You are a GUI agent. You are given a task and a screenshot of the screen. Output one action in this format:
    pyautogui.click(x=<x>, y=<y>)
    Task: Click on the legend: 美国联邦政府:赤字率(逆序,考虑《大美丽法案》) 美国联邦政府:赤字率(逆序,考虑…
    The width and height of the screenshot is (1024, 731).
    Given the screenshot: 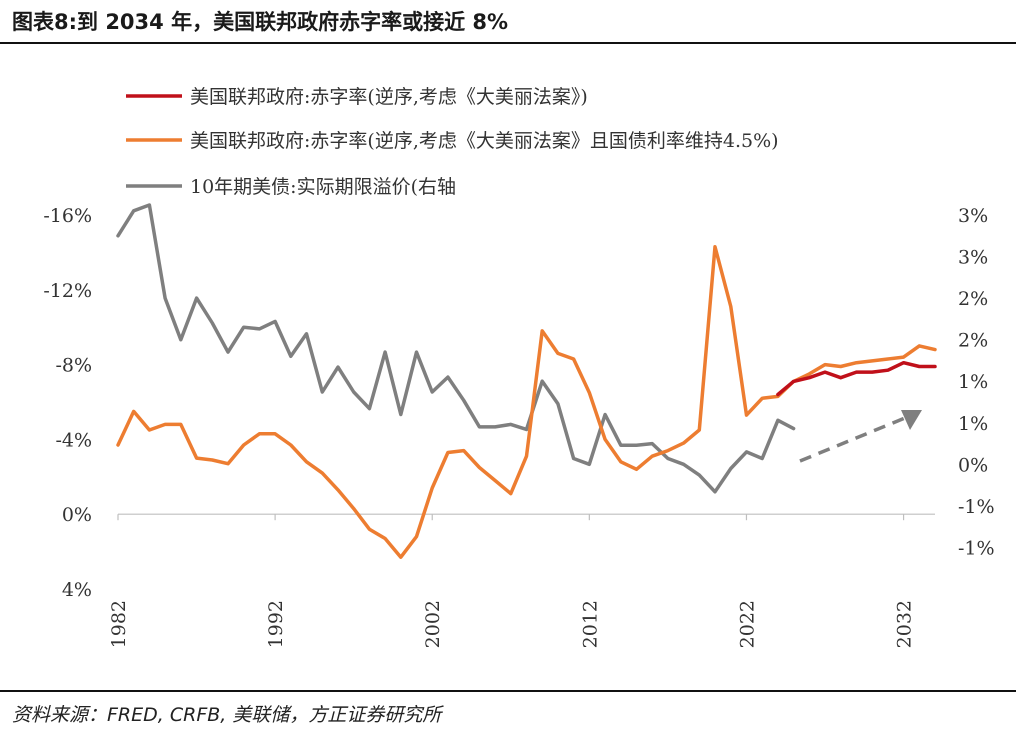 What is the action you would take?
    pyautogui.click(x=452, y=142)
    